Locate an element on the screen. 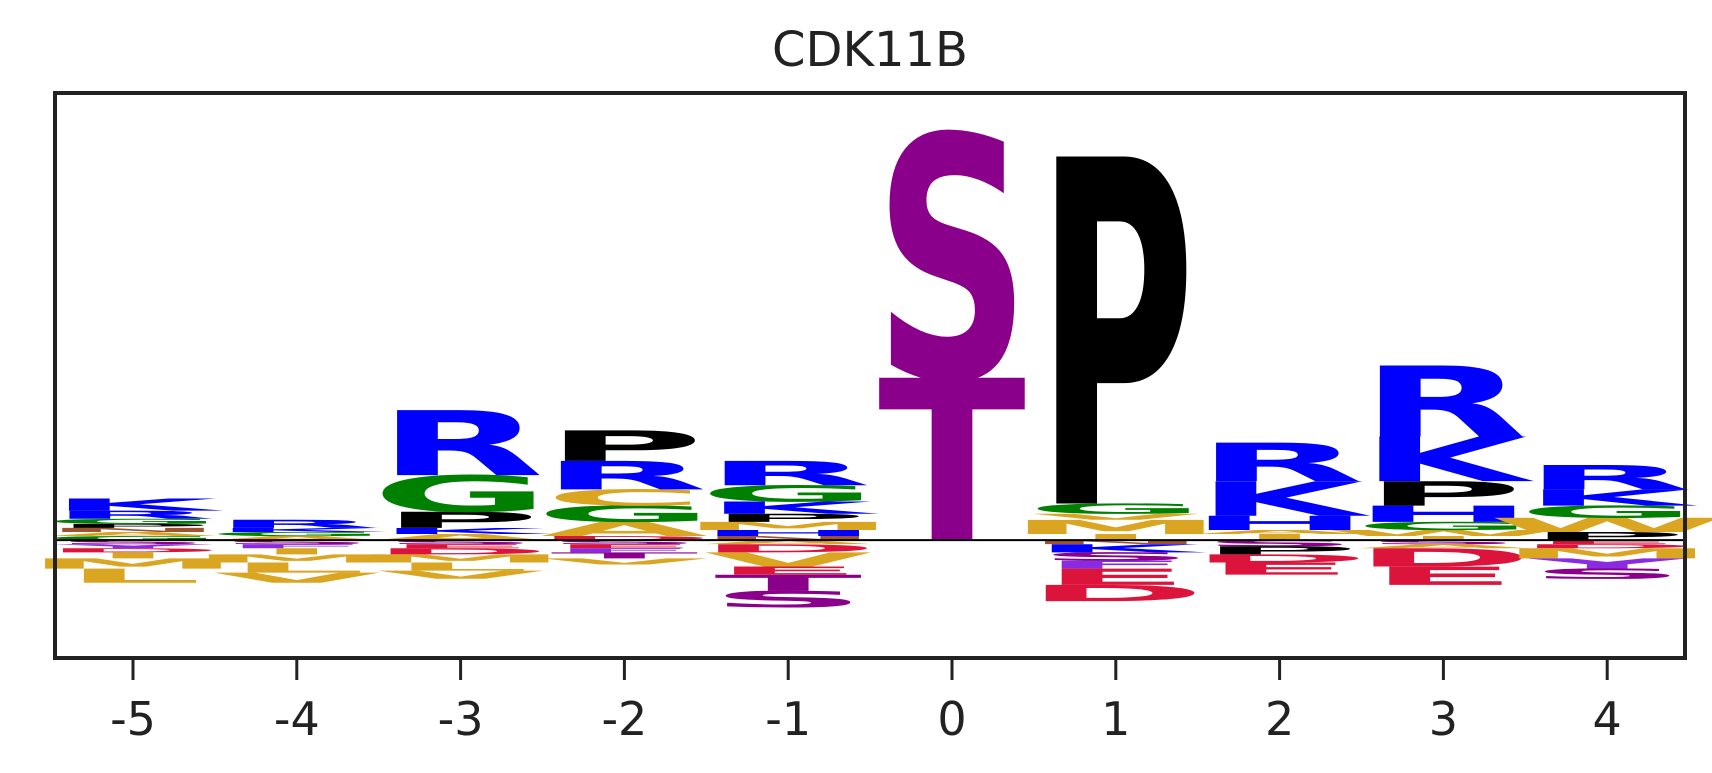  logo-letter-G-pos3: G is located at coordinates (1443, 526).